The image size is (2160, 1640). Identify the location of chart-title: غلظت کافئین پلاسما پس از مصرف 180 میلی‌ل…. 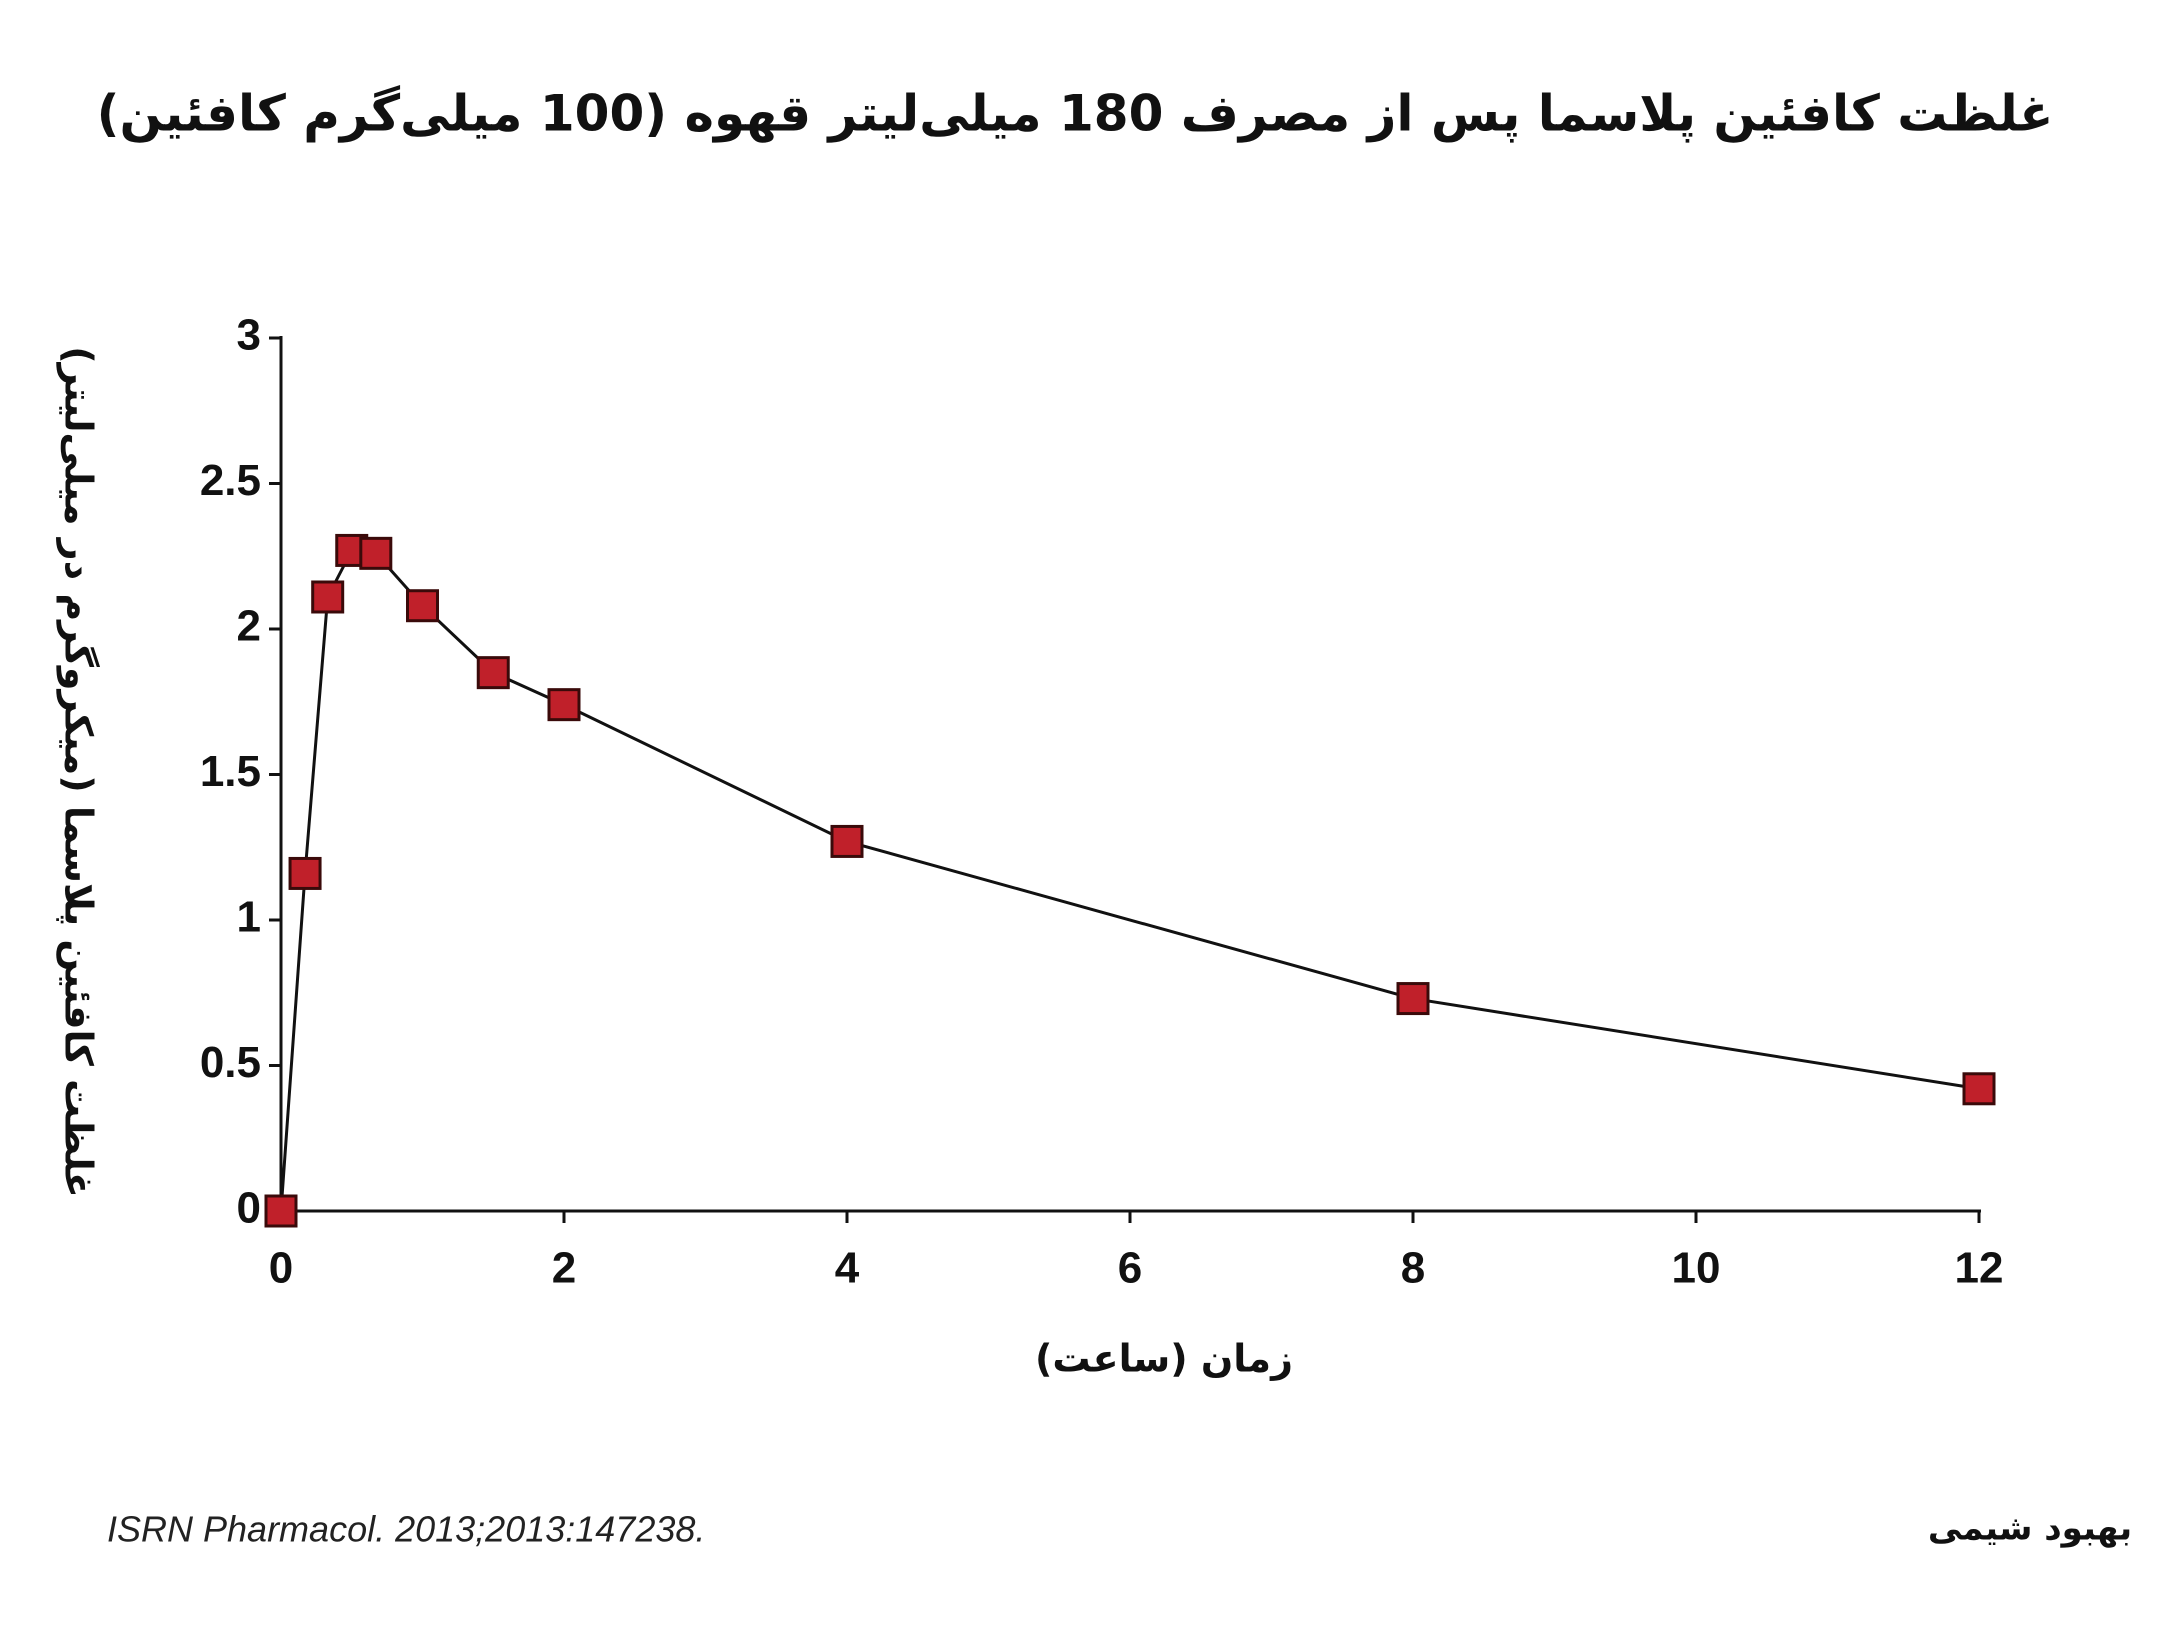
(1075, 114).